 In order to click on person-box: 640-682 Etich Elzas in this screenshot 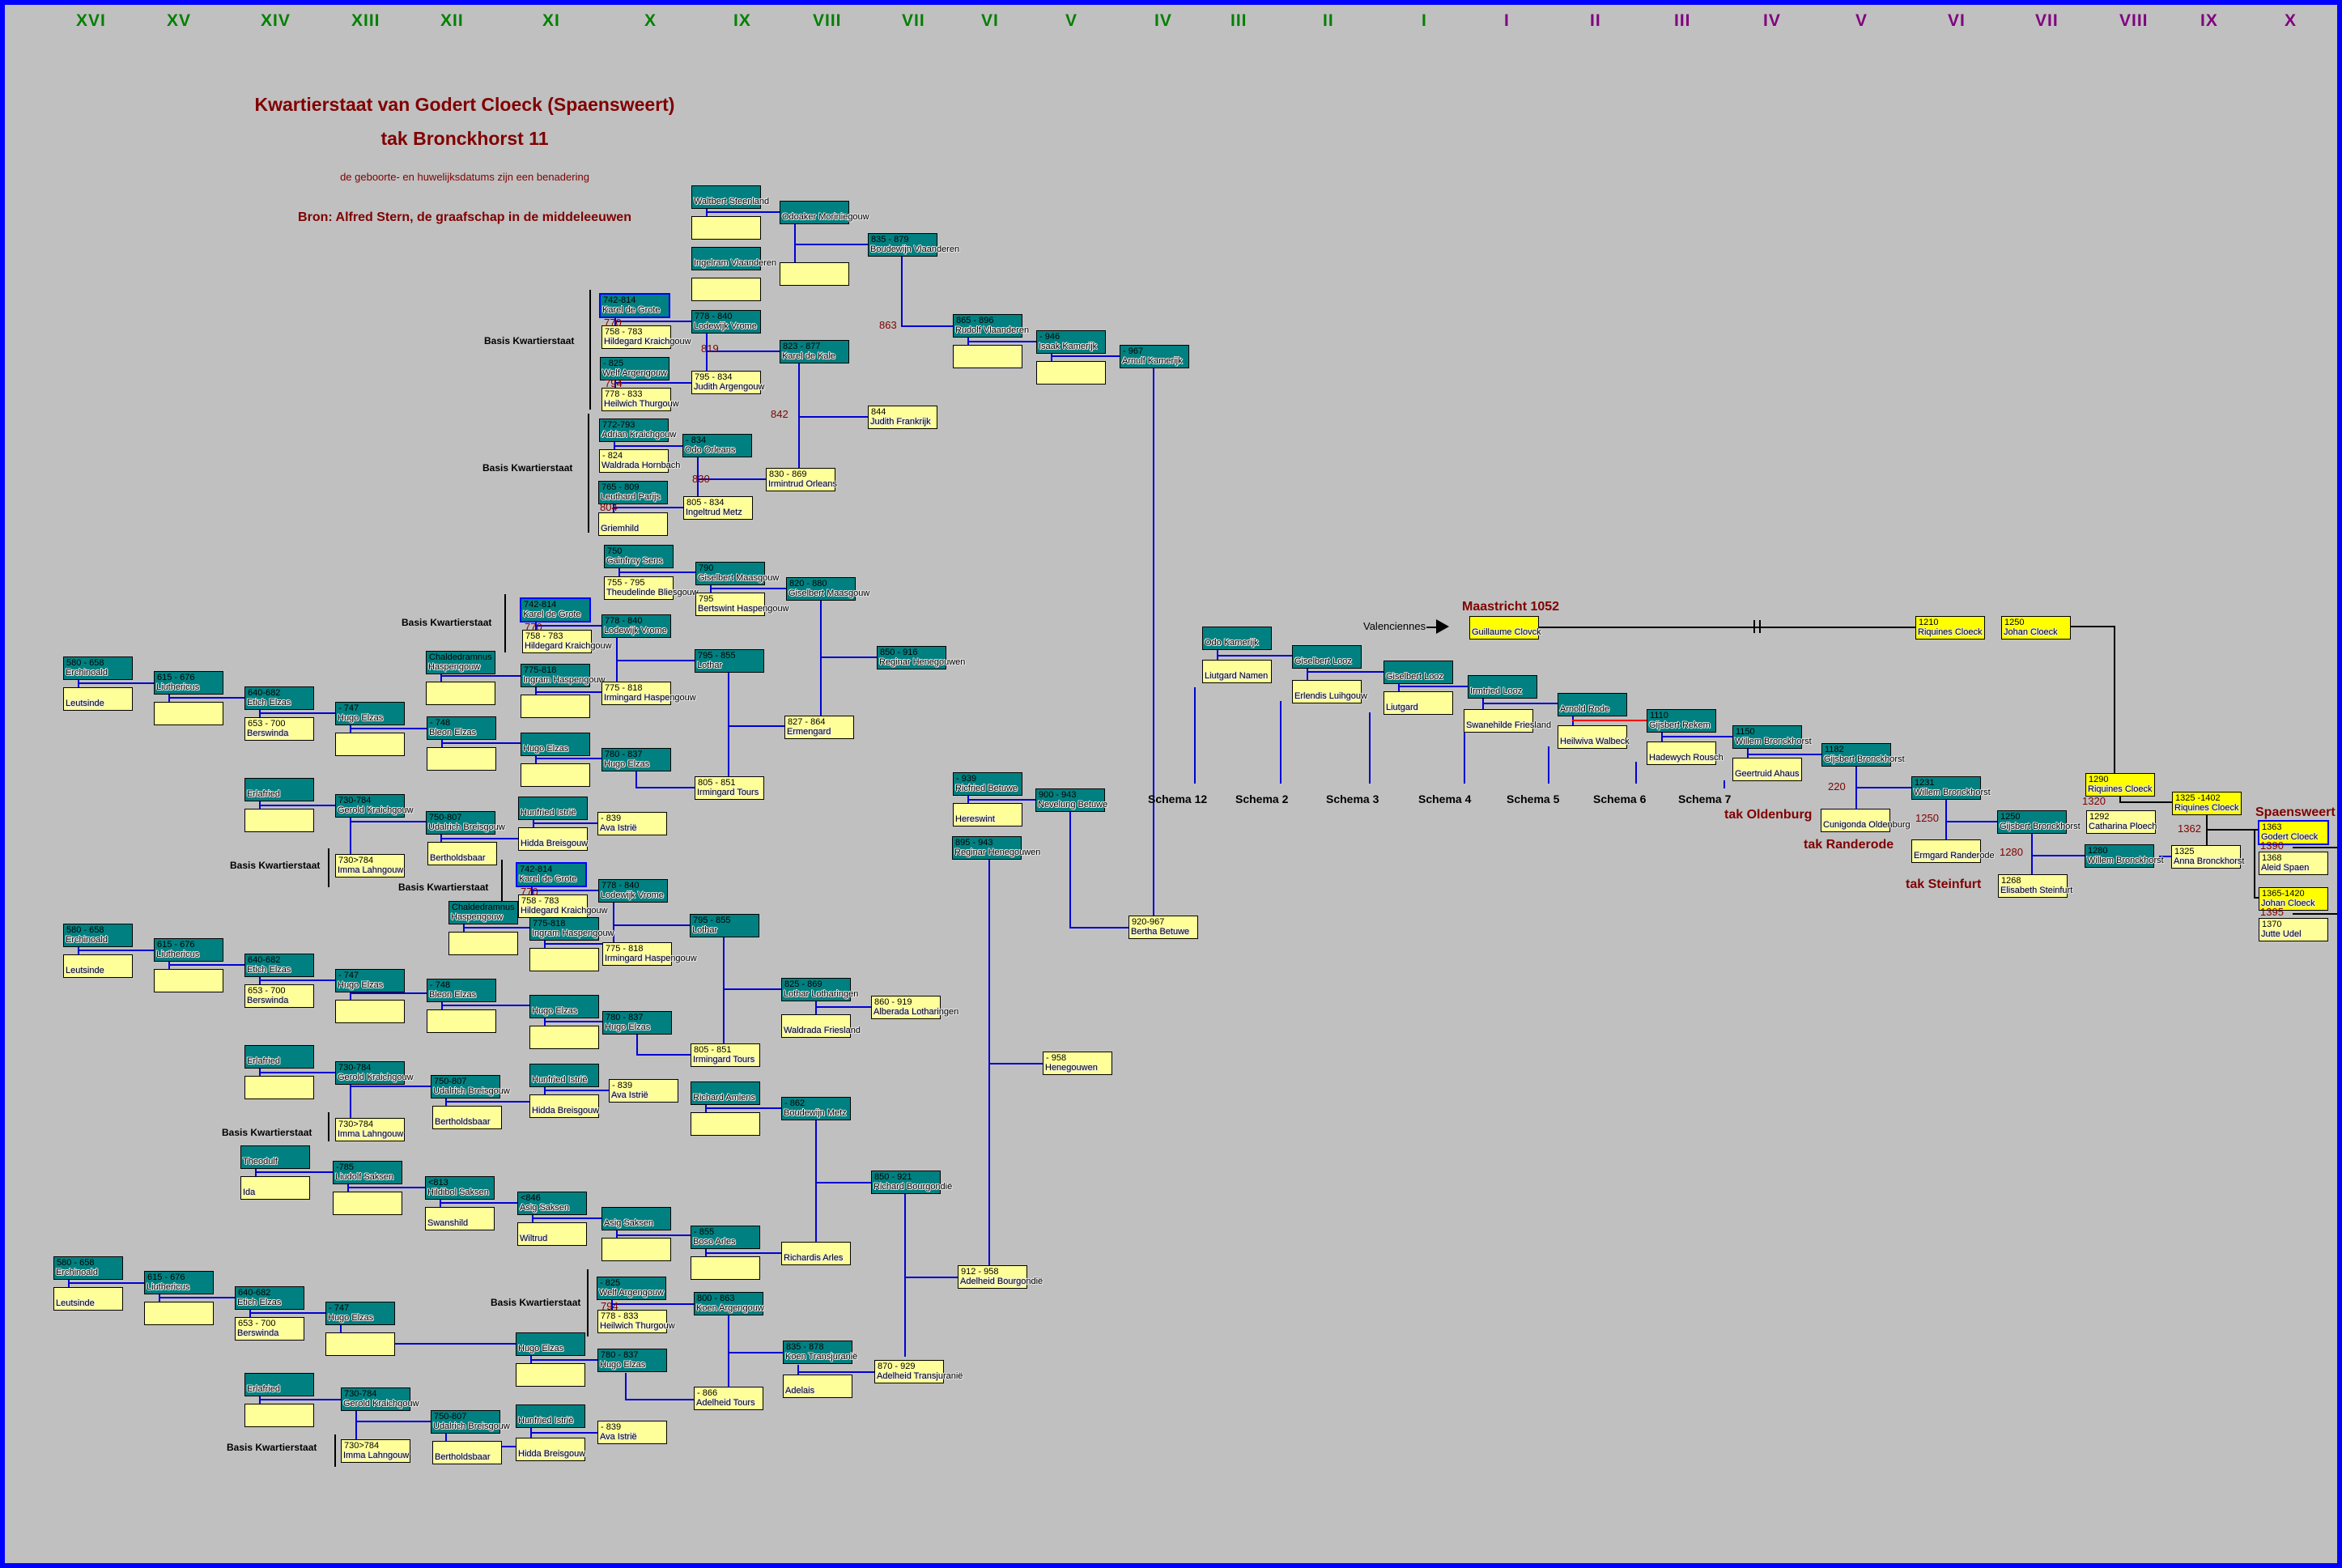, I will do `click(279, 698)`.